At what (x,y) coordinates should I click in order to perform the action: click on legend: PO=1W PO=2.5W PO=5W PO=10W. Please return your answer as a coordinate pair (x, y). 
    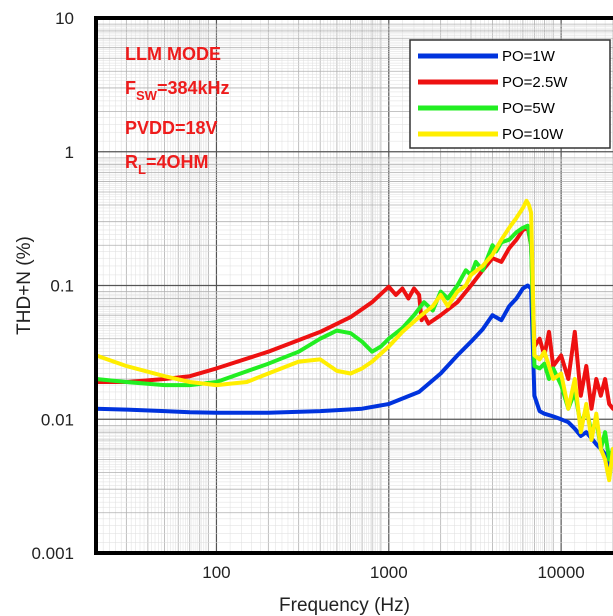
    Looking at the image, I should click on (510, 94).